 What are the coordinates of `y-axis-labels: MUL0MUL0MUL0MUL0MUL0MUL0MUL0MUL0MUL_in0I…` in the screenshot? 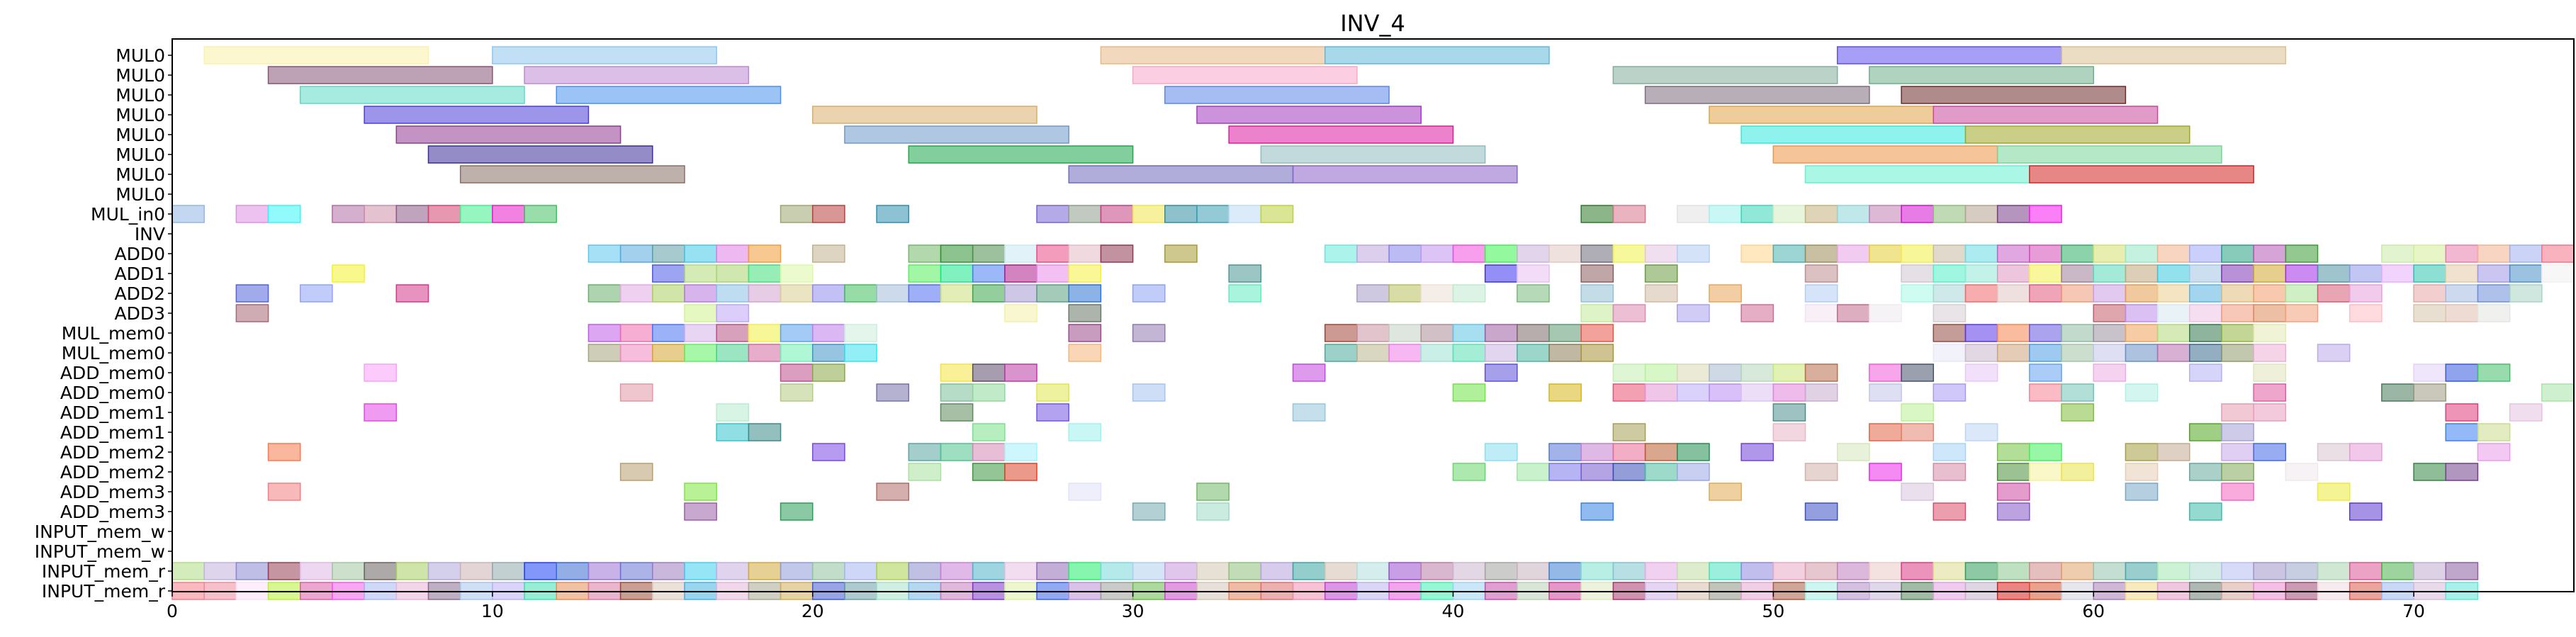 It's located at (103, 323).